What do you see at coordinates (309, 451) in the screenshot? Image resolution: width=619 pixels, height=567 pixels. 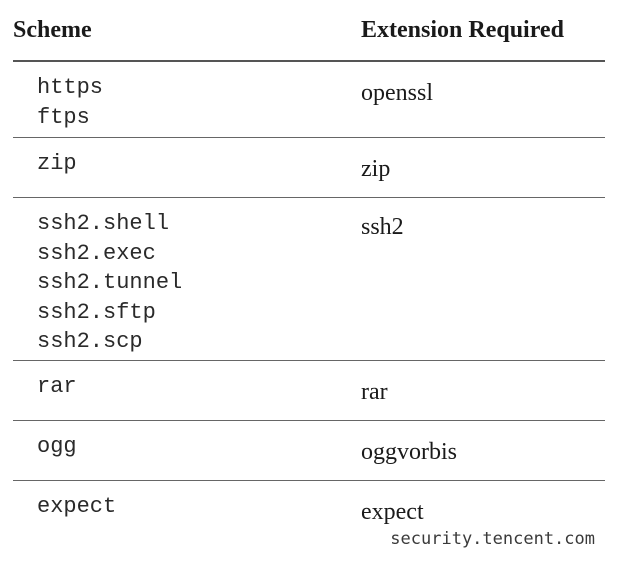 I see `table-row: ogg oggvorbis` at bounding box center [309, 451].